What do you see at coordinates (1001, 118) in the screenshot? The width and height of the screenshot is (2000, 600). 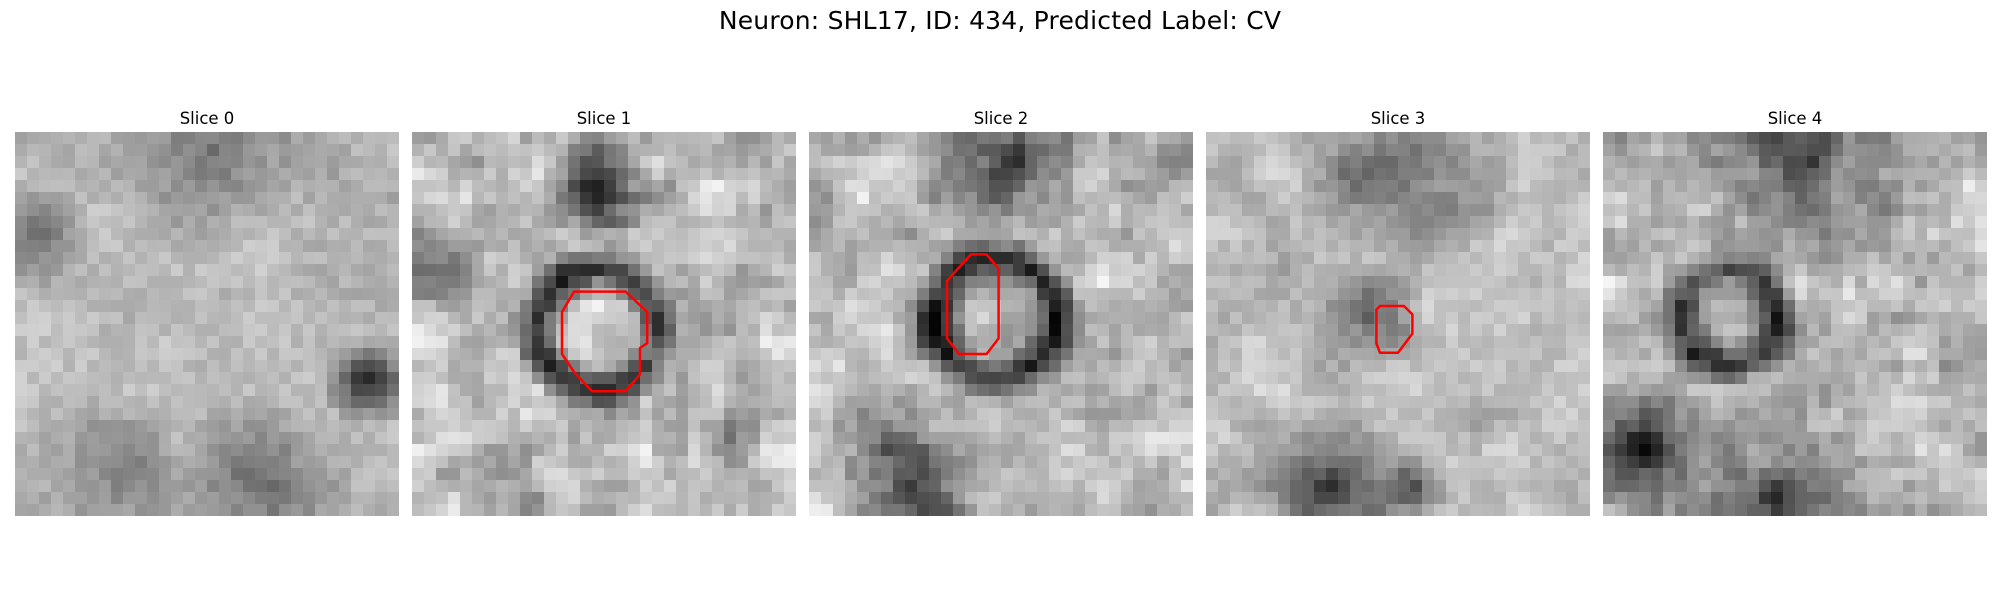 I see `panel-title: Slice 2` at bounding box center [1001, 118].